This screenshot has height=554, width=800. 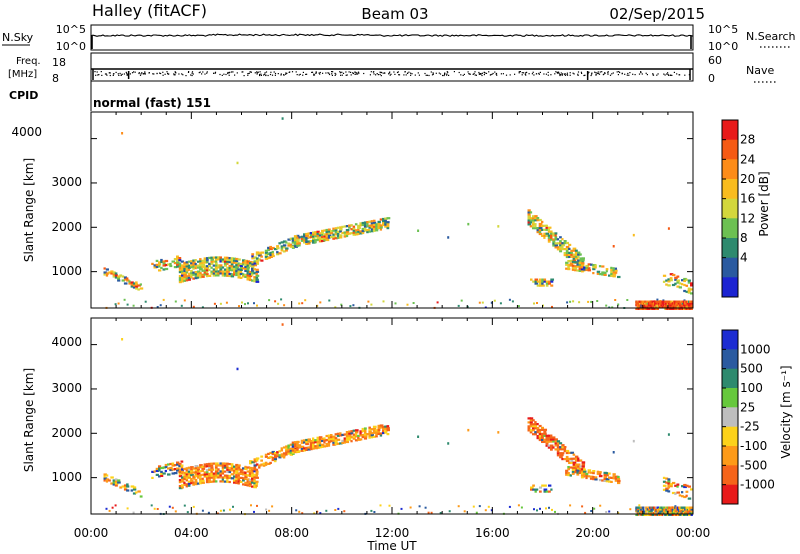 What do you see at coordinates (747, 407) in the screenshot?
I see `colorbar-tick-label: 25` at bounding box center [747, 407].